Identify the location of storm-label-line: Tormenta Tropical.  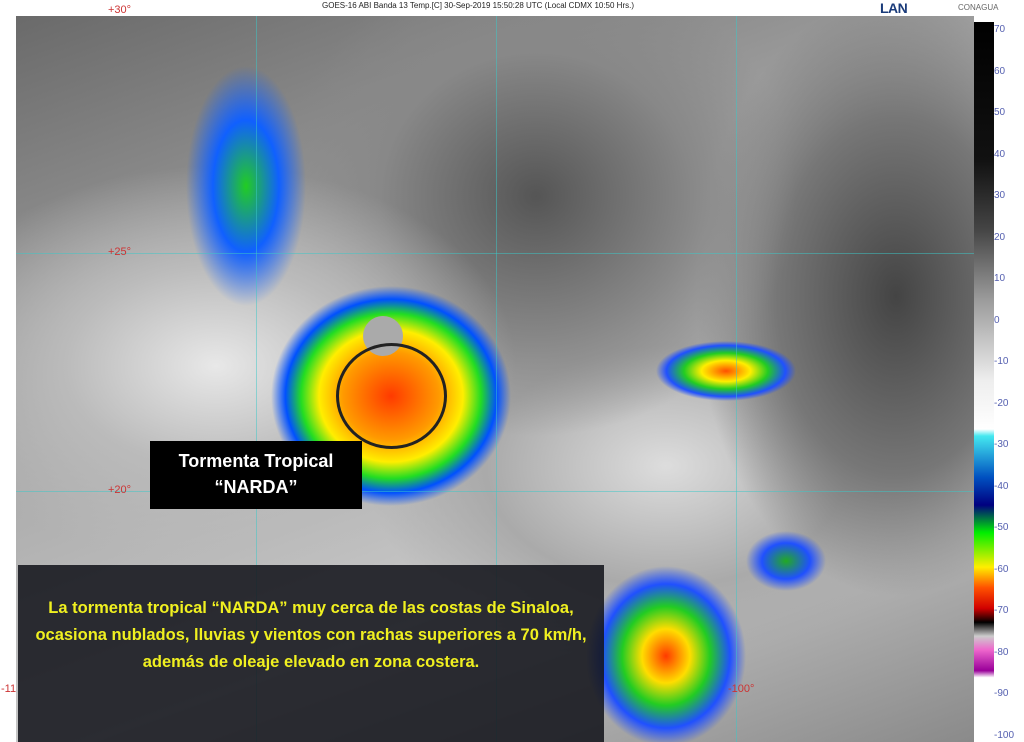
(256, 461).